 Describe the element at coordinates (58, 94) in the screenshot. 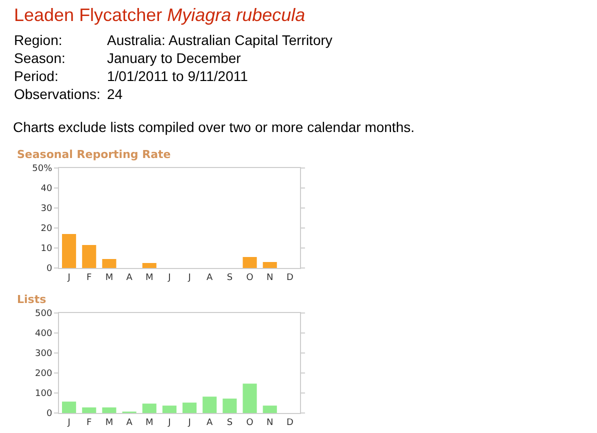

I see `text: Observations:` at that location.